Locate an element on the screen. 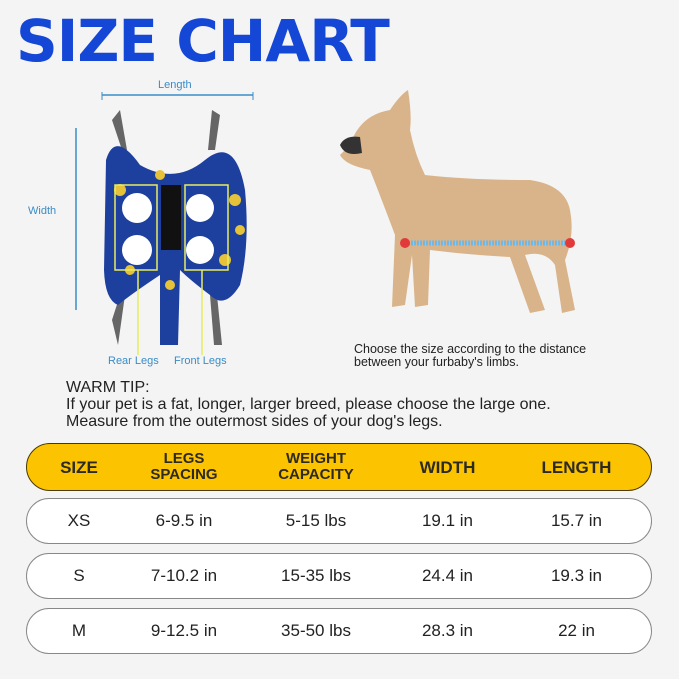 Image resolution: width=679 pixels, height=679 pixels. table-row: XS 6-9.5 in 5-15 lbs 19.1 in 15.7 in is located at coordinates (339, 521).